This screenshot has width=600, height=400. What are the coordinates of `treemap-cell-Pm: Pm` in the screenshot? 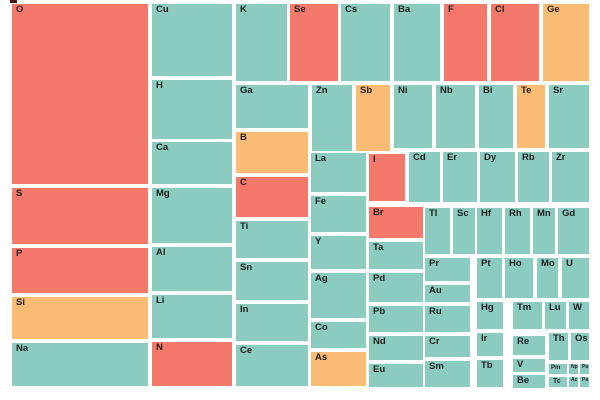 It's located at (558, 369).